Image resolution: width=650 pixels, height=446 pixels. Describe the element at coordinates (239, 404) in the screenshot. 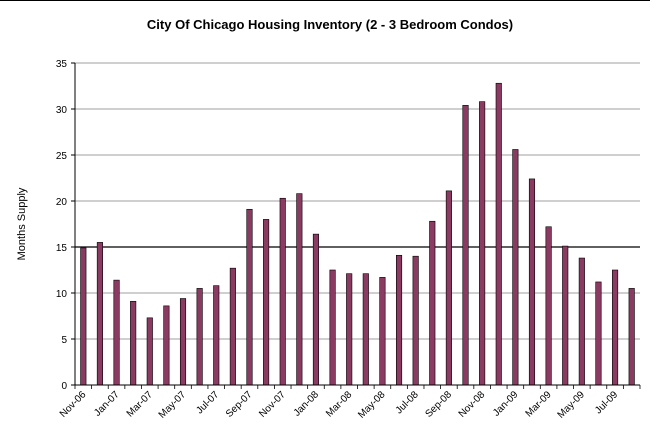

I see `x-tick-label: Sep-07` at that location.